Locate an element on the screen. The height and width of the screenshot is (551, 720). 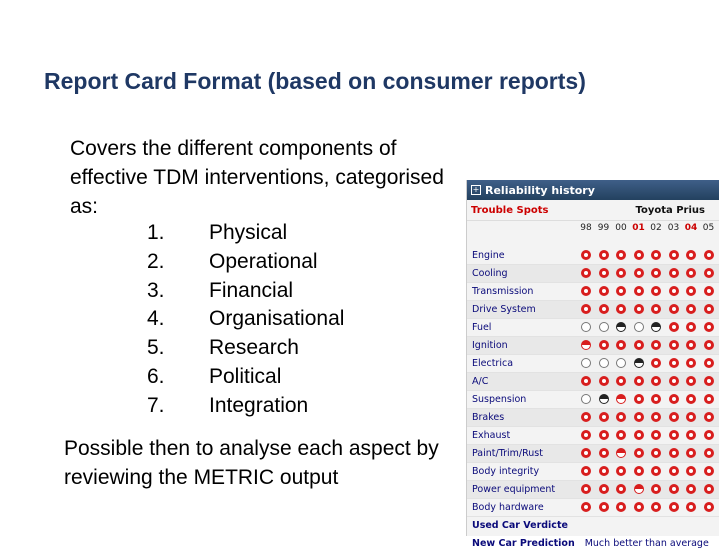
trouble-spot-label: Brakes is located at coordinates (488, 417).